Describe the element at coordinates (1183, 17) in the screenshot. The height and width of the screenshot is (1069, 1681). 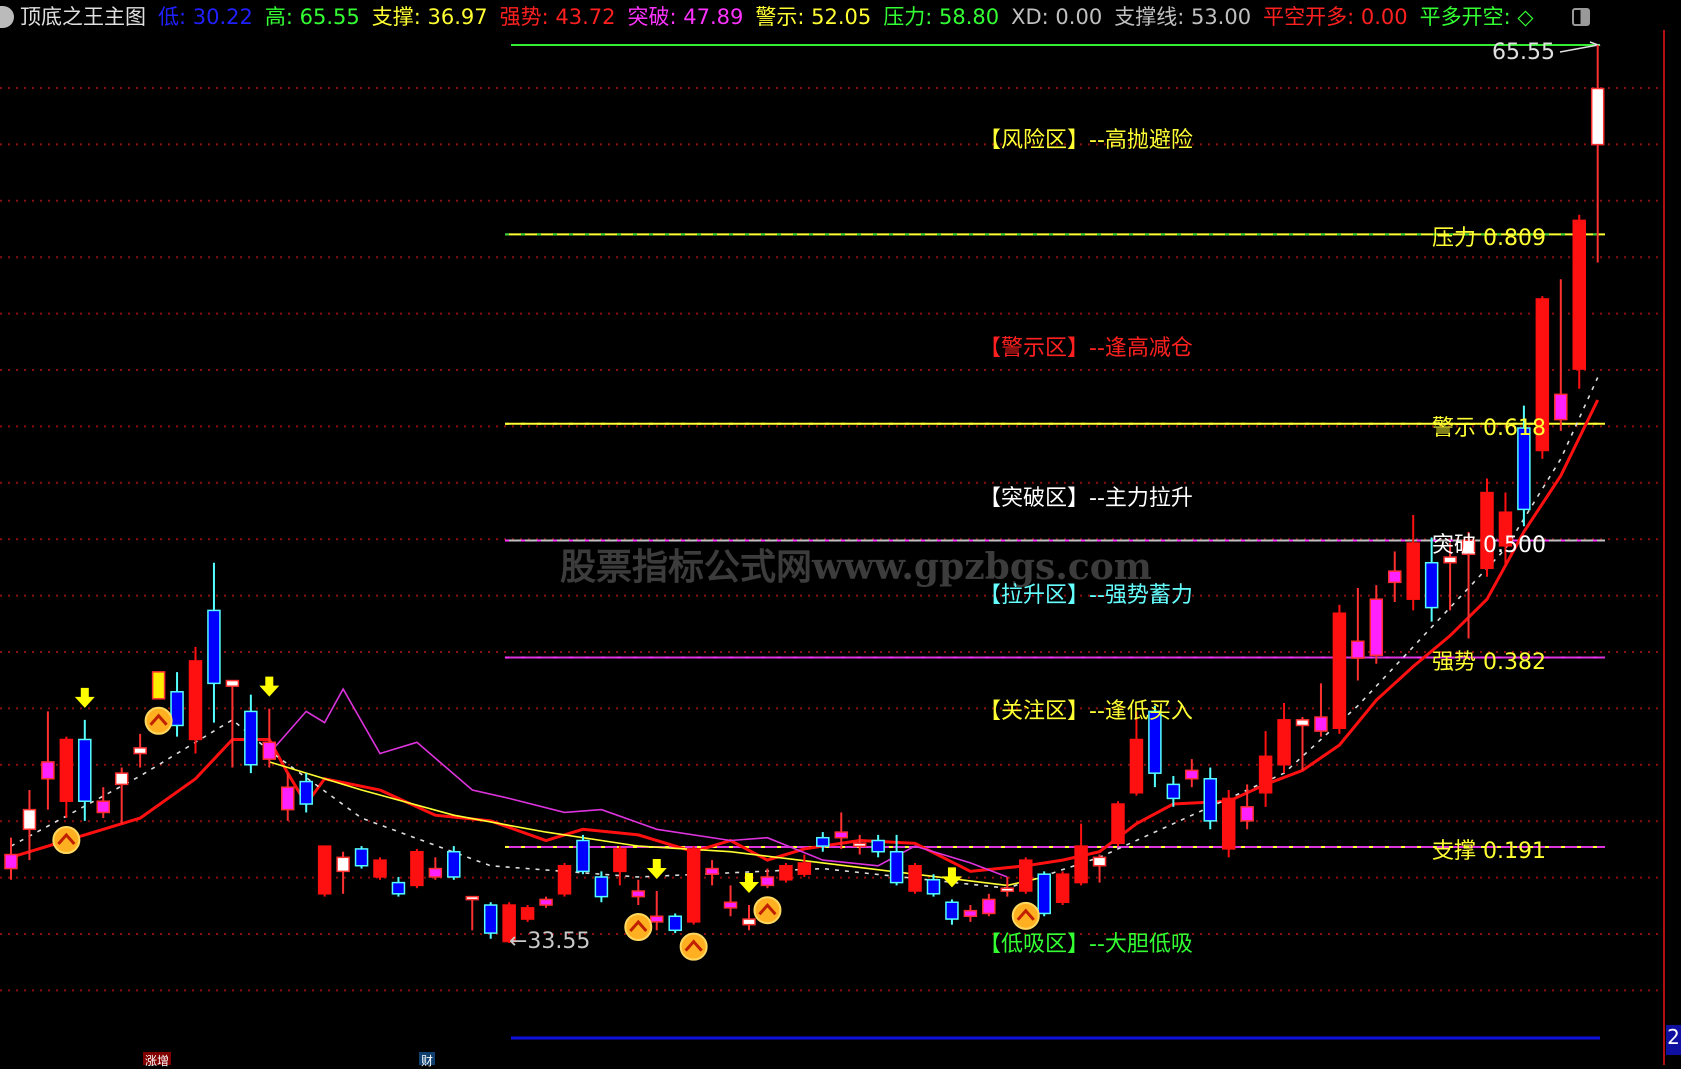
I see `indicator-value: 支撑线: 53.00` at that location.